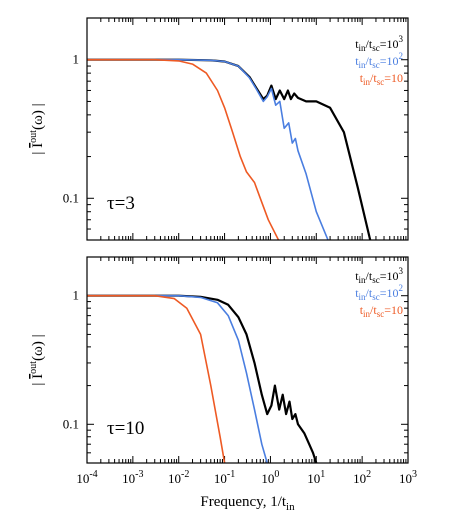  What do you see at coordinates (408, 477) in the screenshot?
I see `x-tick-label: 10³` at bounding box center [408, 477].